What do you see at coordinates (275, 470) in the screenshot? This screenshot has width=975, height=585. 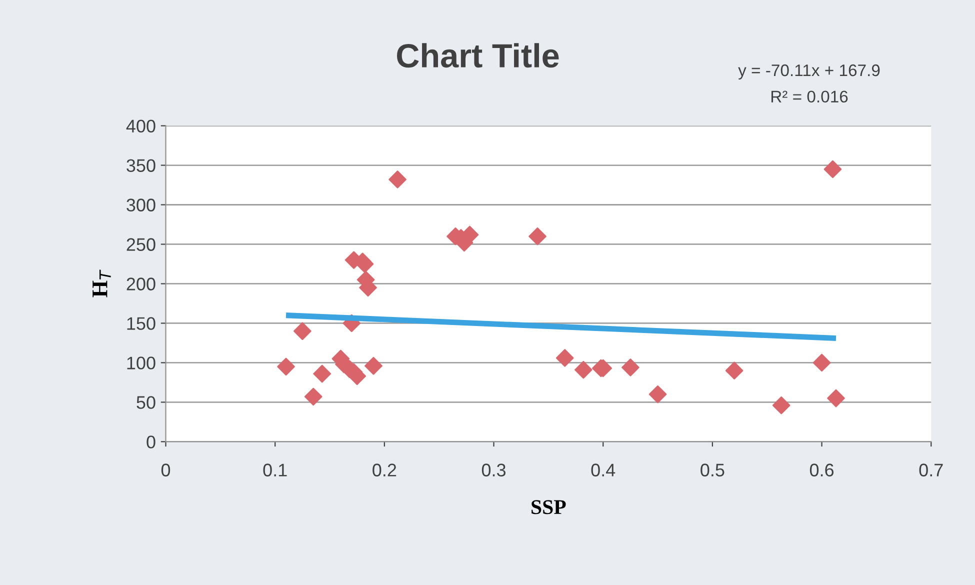 I see `x-tick-label: 0.1` at bounding box center [275, 470].